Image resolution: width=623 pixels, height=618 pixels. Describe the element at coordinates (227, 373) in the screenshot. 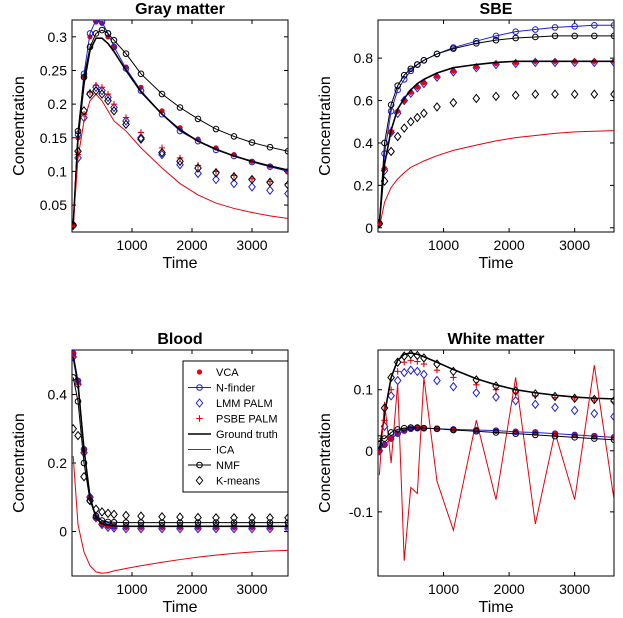

I see `legend-label: VCA` at that location.